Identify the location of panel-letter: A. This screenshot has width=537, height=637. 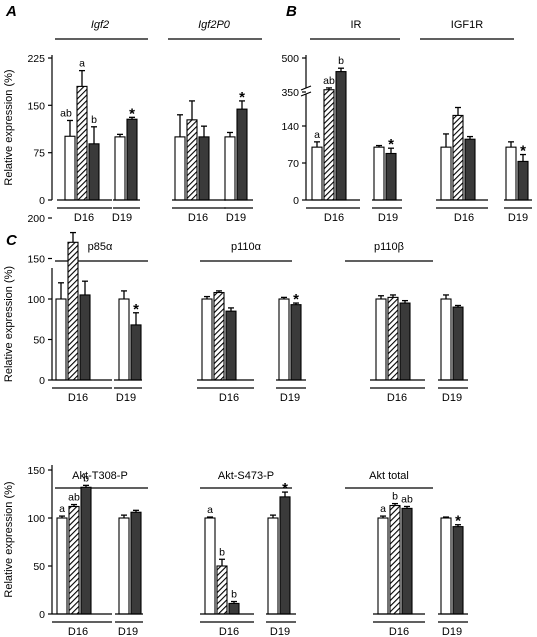
(11, 11).